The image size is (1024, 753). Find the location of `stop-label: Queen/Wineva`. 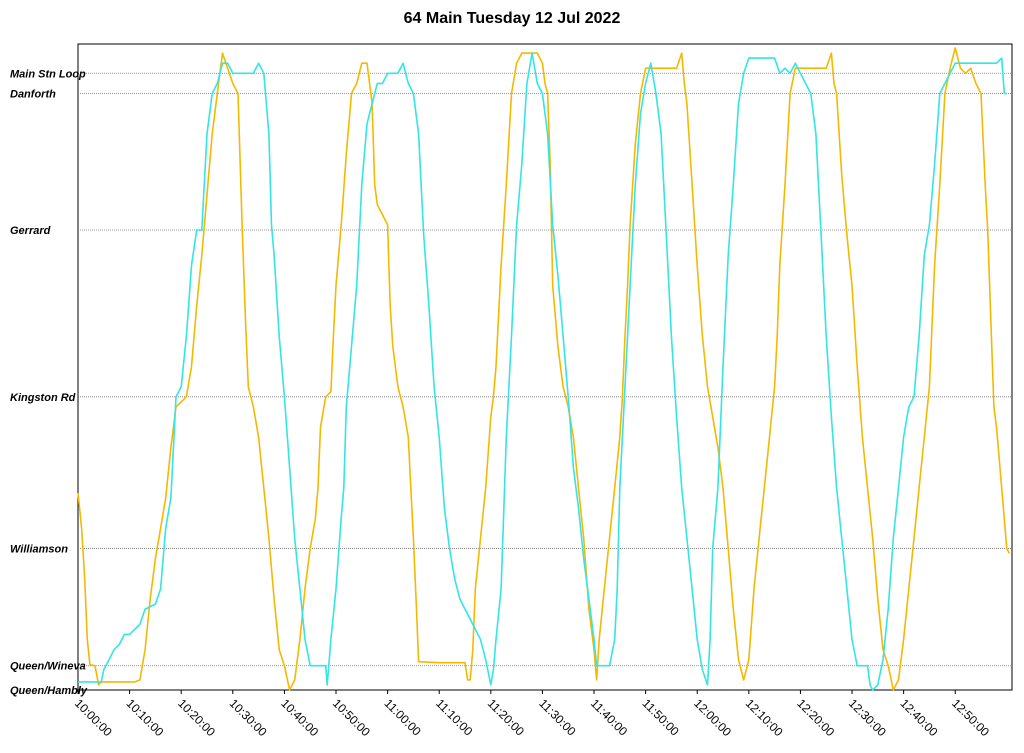

stop-label: Queen/Wineva is located at coordinates (48, 667).